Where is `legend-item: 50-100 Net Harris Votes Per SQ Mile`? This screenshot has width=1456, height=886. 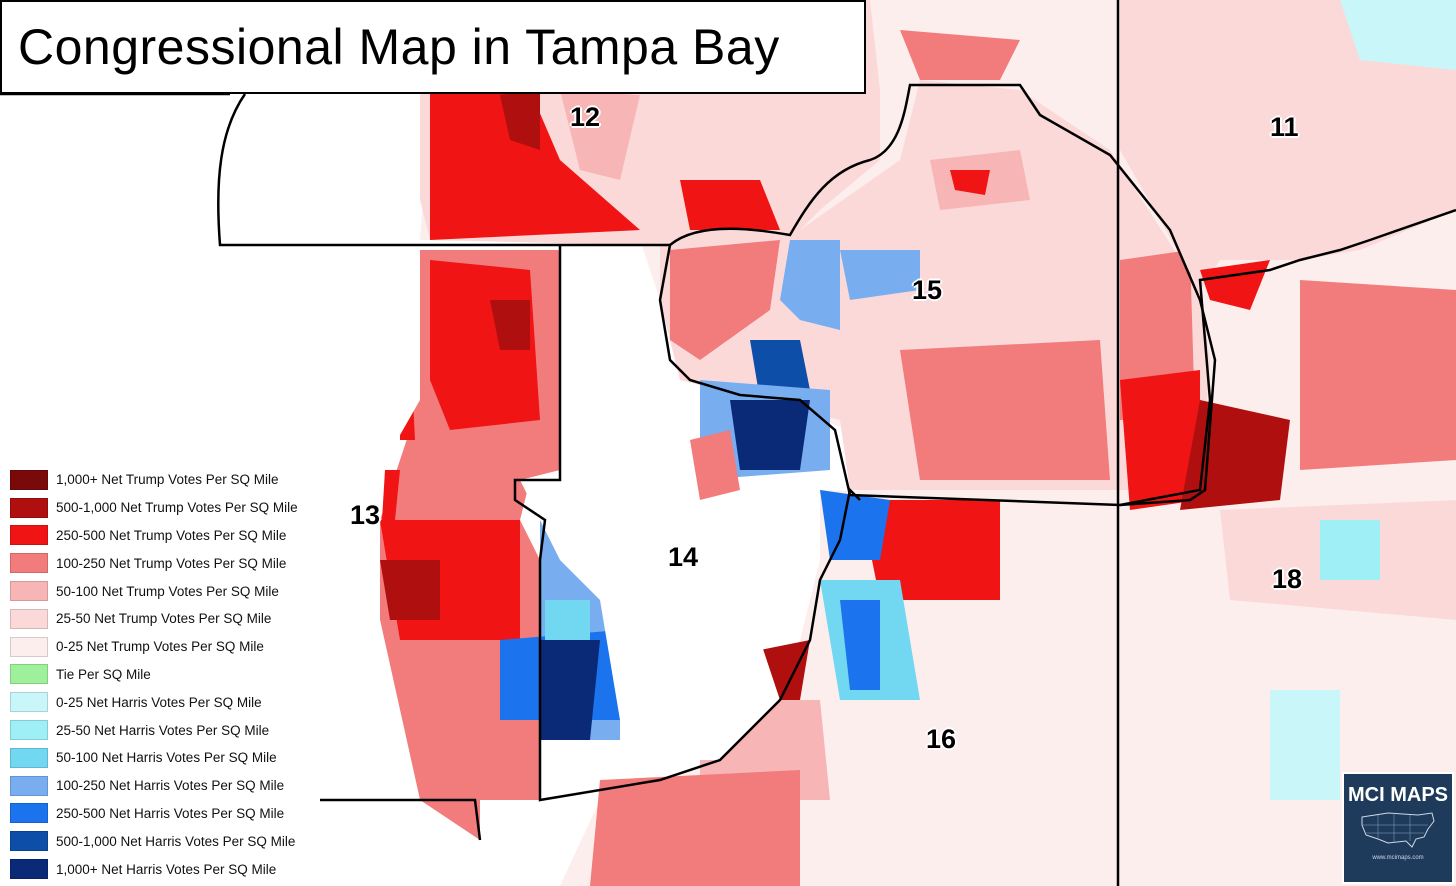
legend-item: 50-100 Net Harris Votes Per SQ Mile is located at coordinates (175, 758).